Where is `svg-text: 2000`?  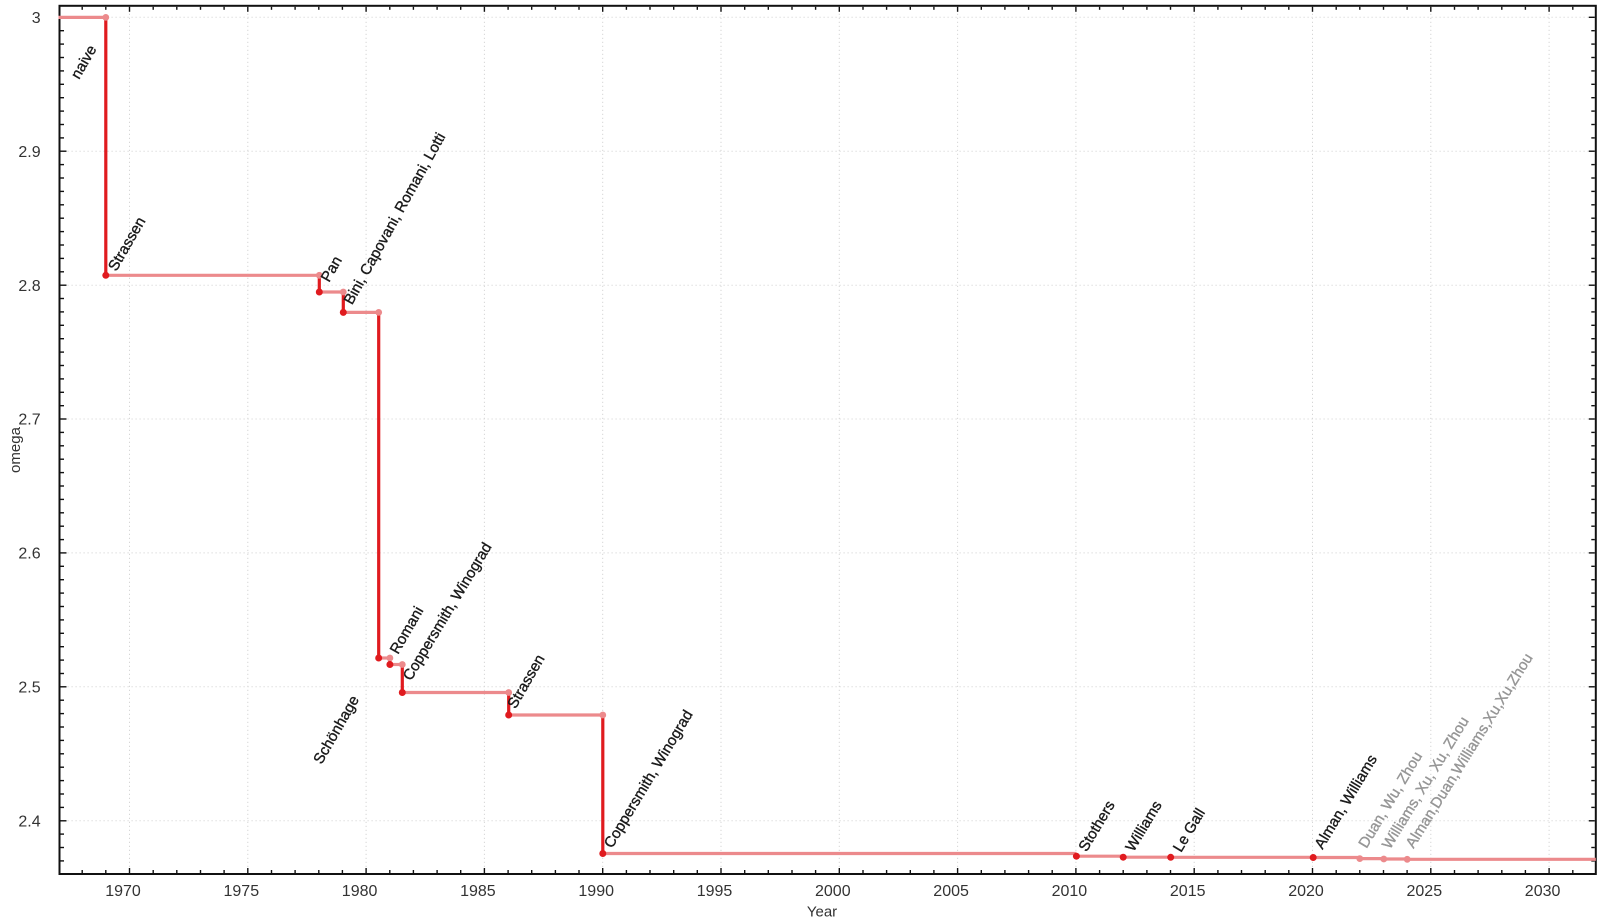
svg-text: 2000 is located at coordinates (833, 891).